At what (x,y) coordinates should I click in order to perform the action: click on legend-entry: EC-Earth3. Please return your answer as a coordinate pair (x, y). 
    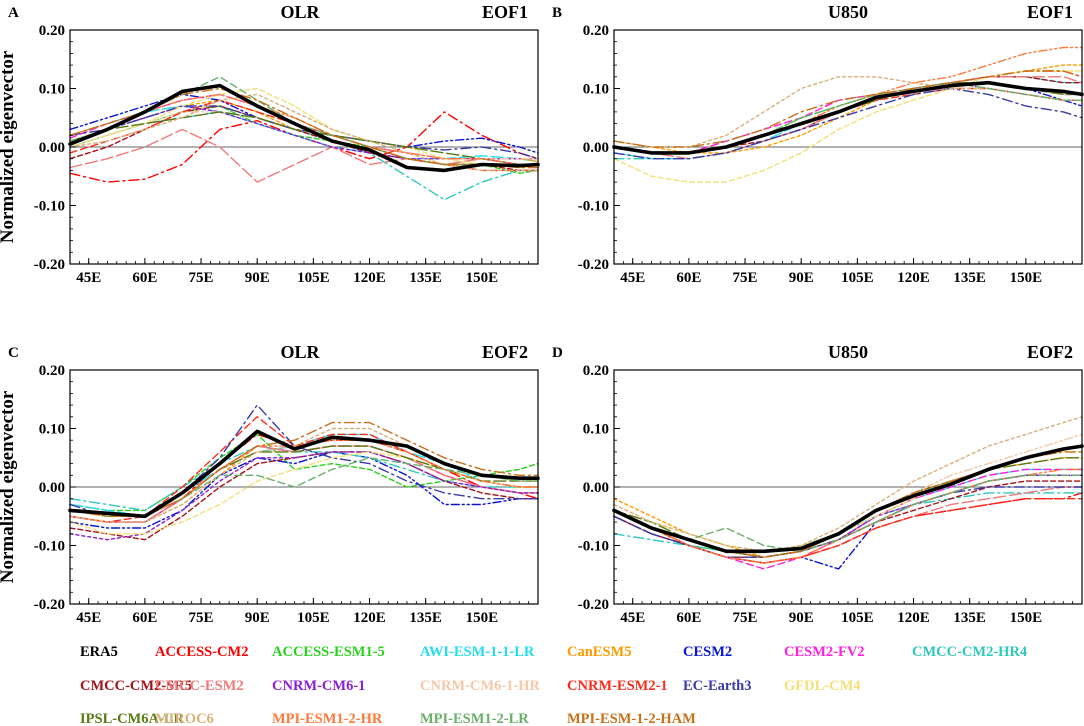
    Looking at the image, I should click on (717, 686).